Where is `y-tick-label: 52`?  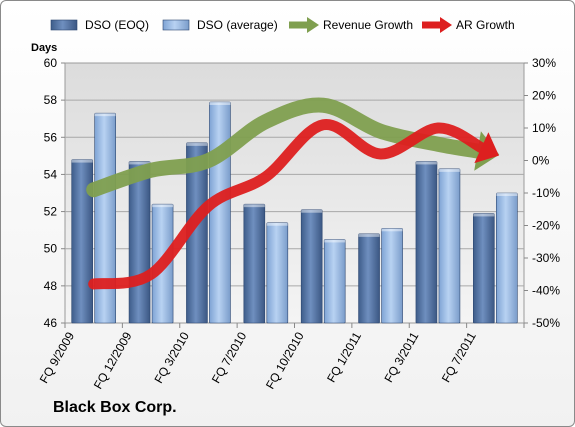 y-tick-label: 52 is located at coordinates (51, 212).